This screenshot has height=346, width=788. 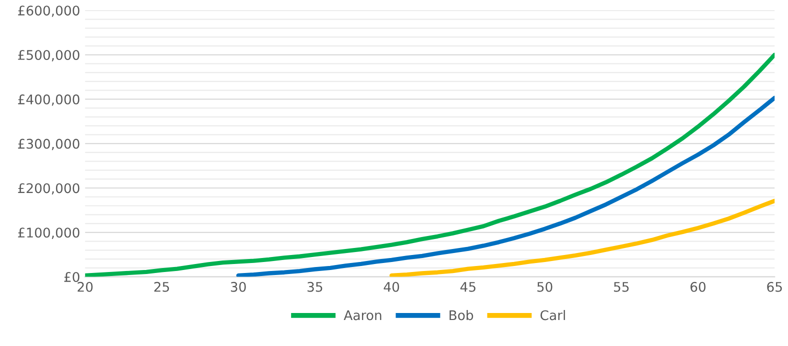 I want to click on x-tick-label: 30, so click(x=238, y=287).